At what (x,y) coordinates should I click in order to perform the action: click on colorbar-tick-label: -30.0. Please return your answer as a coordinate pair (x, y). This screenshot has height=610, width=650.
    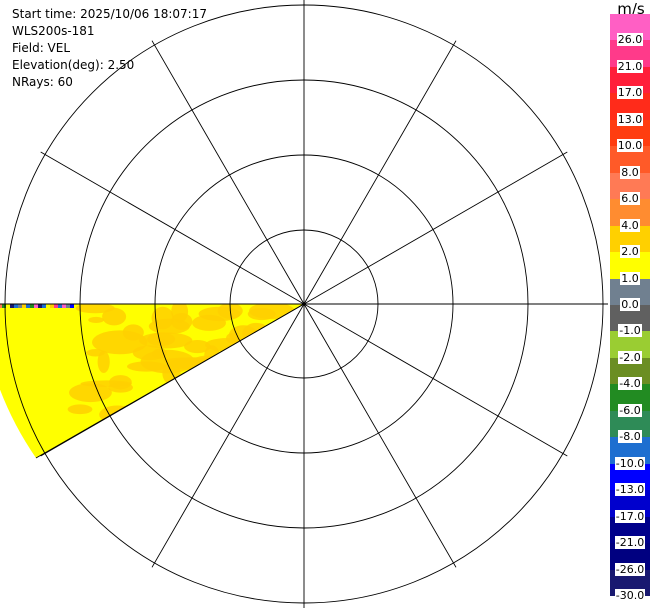
    Looking at the image, I should click on (630, 595).